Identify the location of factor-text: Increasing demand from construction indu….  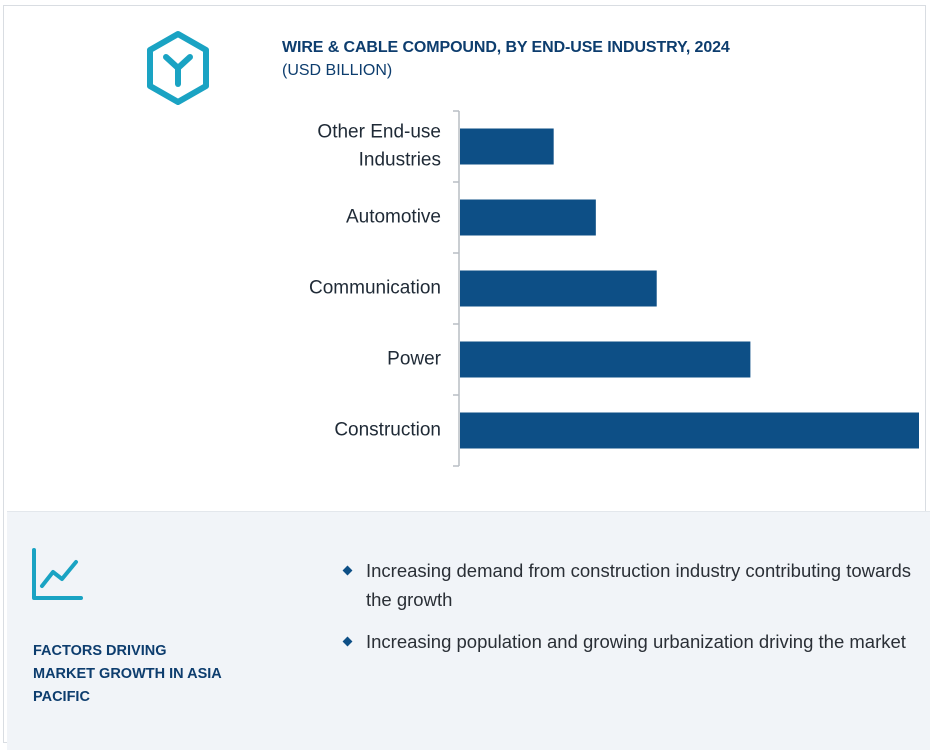
(638, 585).